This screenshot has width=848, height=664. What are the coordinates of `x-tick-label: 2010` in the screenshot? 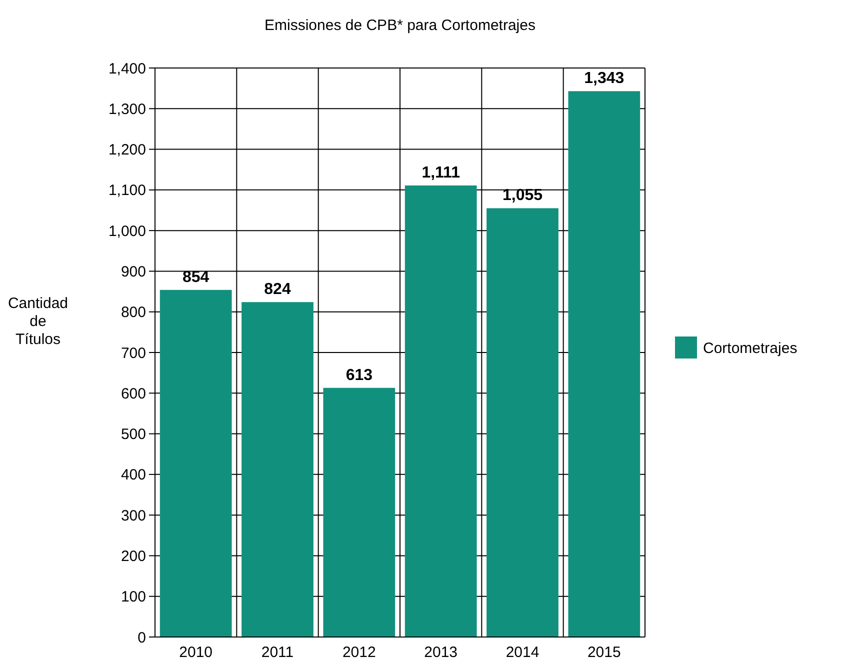 It's located at (196, 652).